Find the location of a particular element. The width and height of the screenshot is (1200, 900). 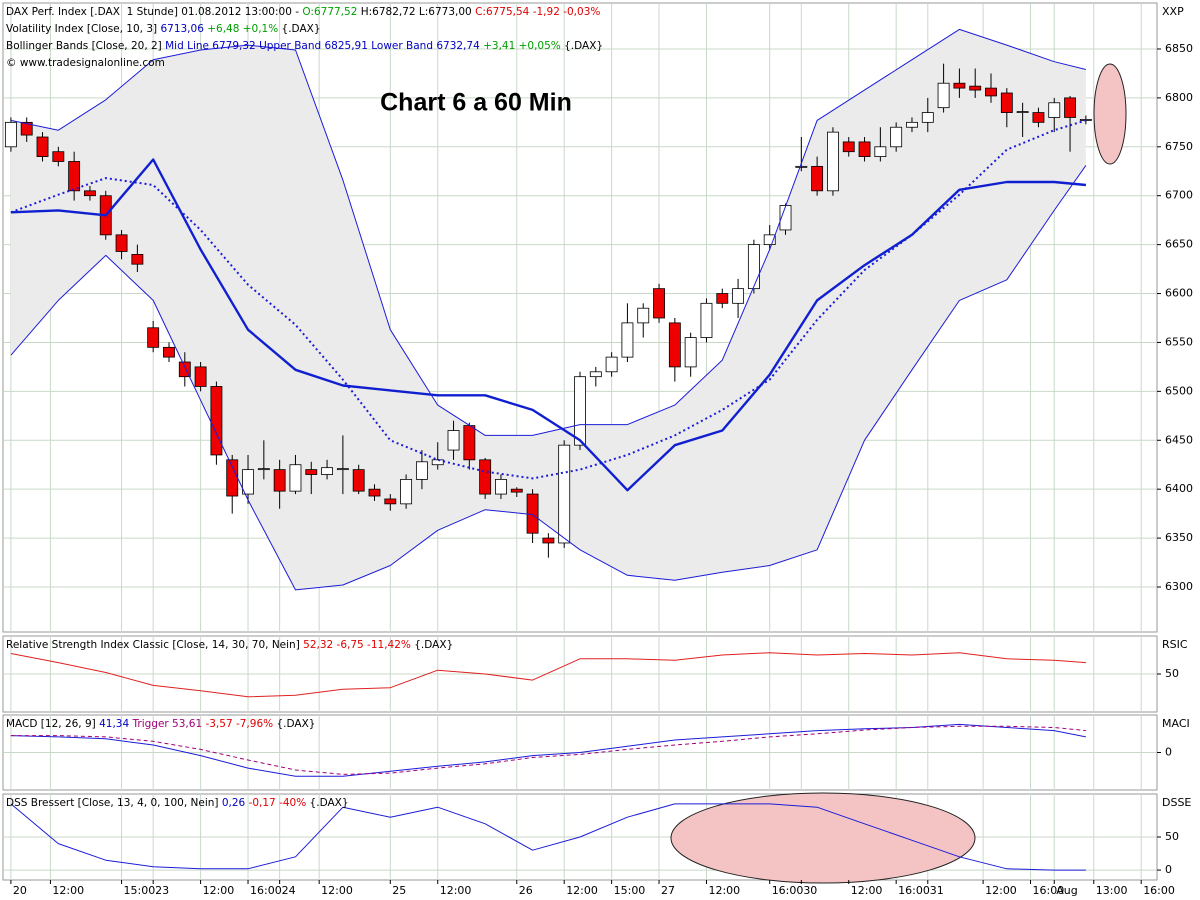

legend-text: O:6777,52 is located at coordinates (330, 12).